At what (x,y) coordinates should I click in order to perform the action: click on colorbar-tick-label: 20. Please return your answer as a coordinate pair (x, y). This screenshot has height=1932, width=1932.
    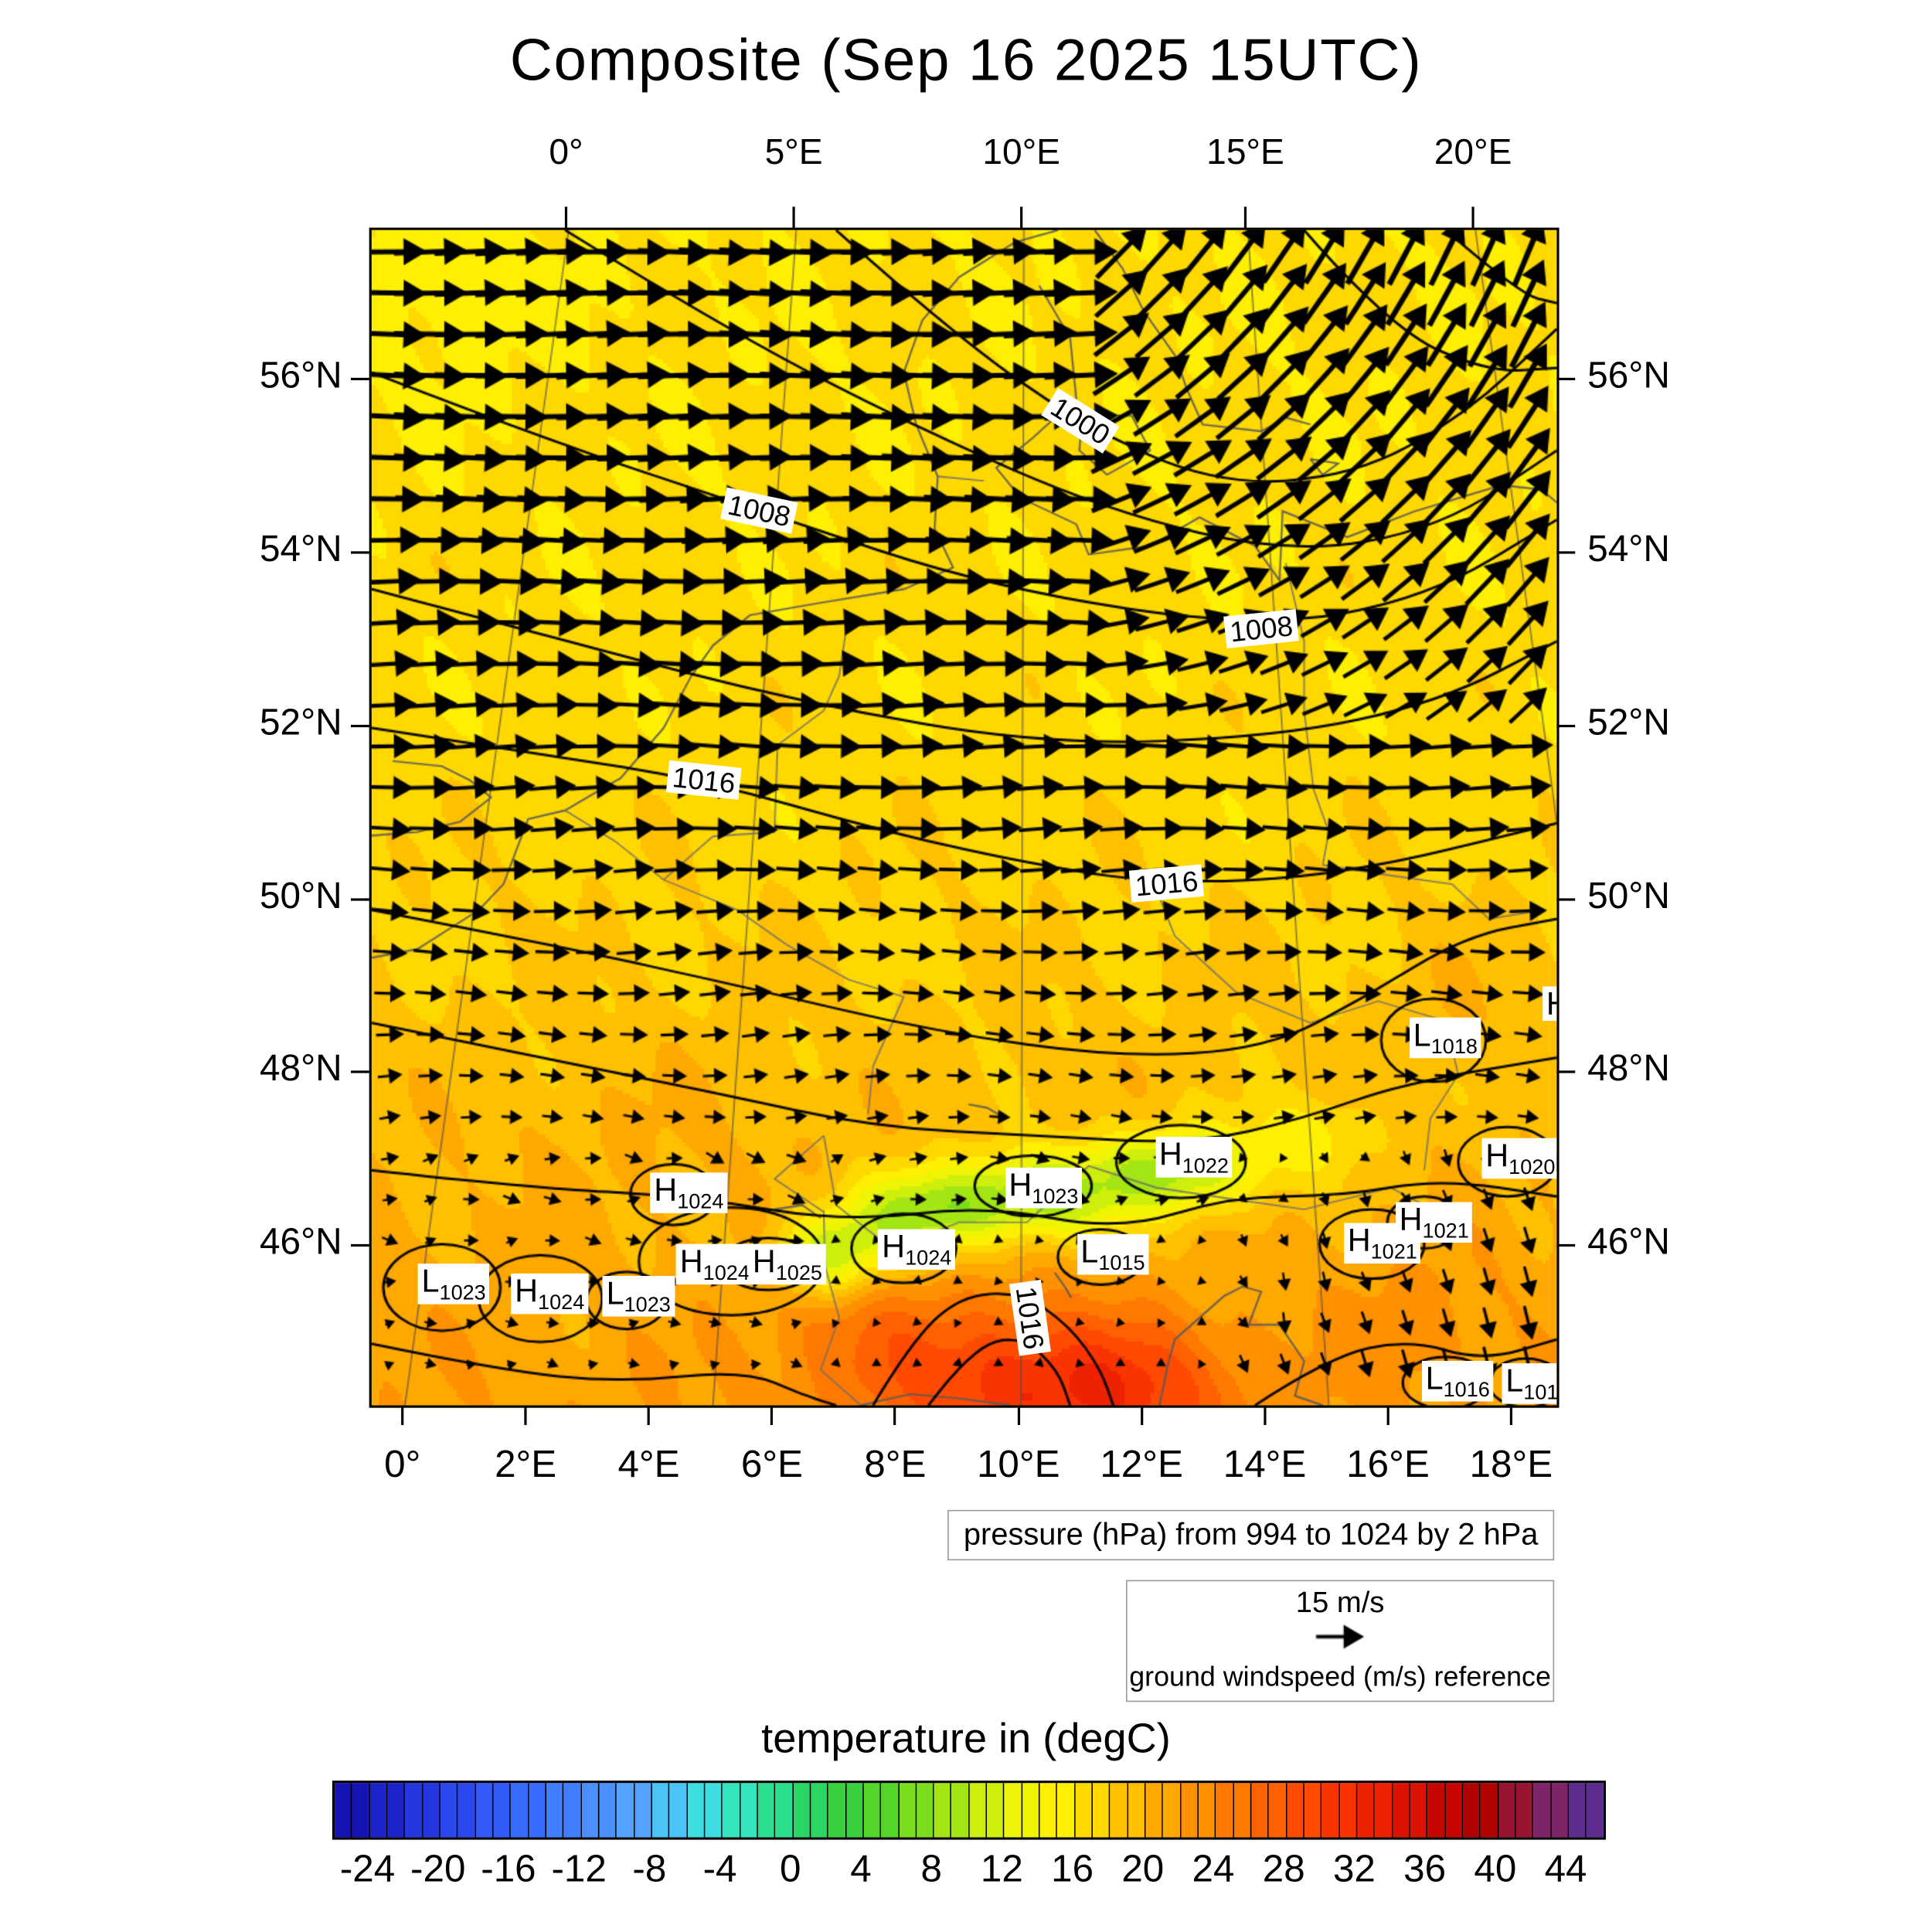
    Looking at the image, I should click on (1143, 1869).